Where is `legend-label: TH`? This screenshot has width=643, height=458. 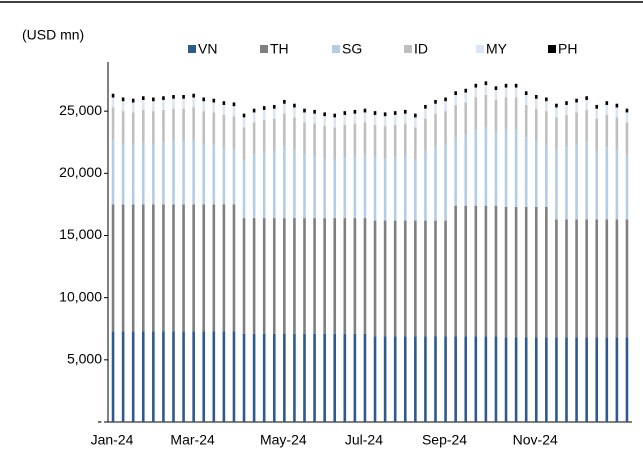
legend-label: TH is located at coordinates (279, 49).